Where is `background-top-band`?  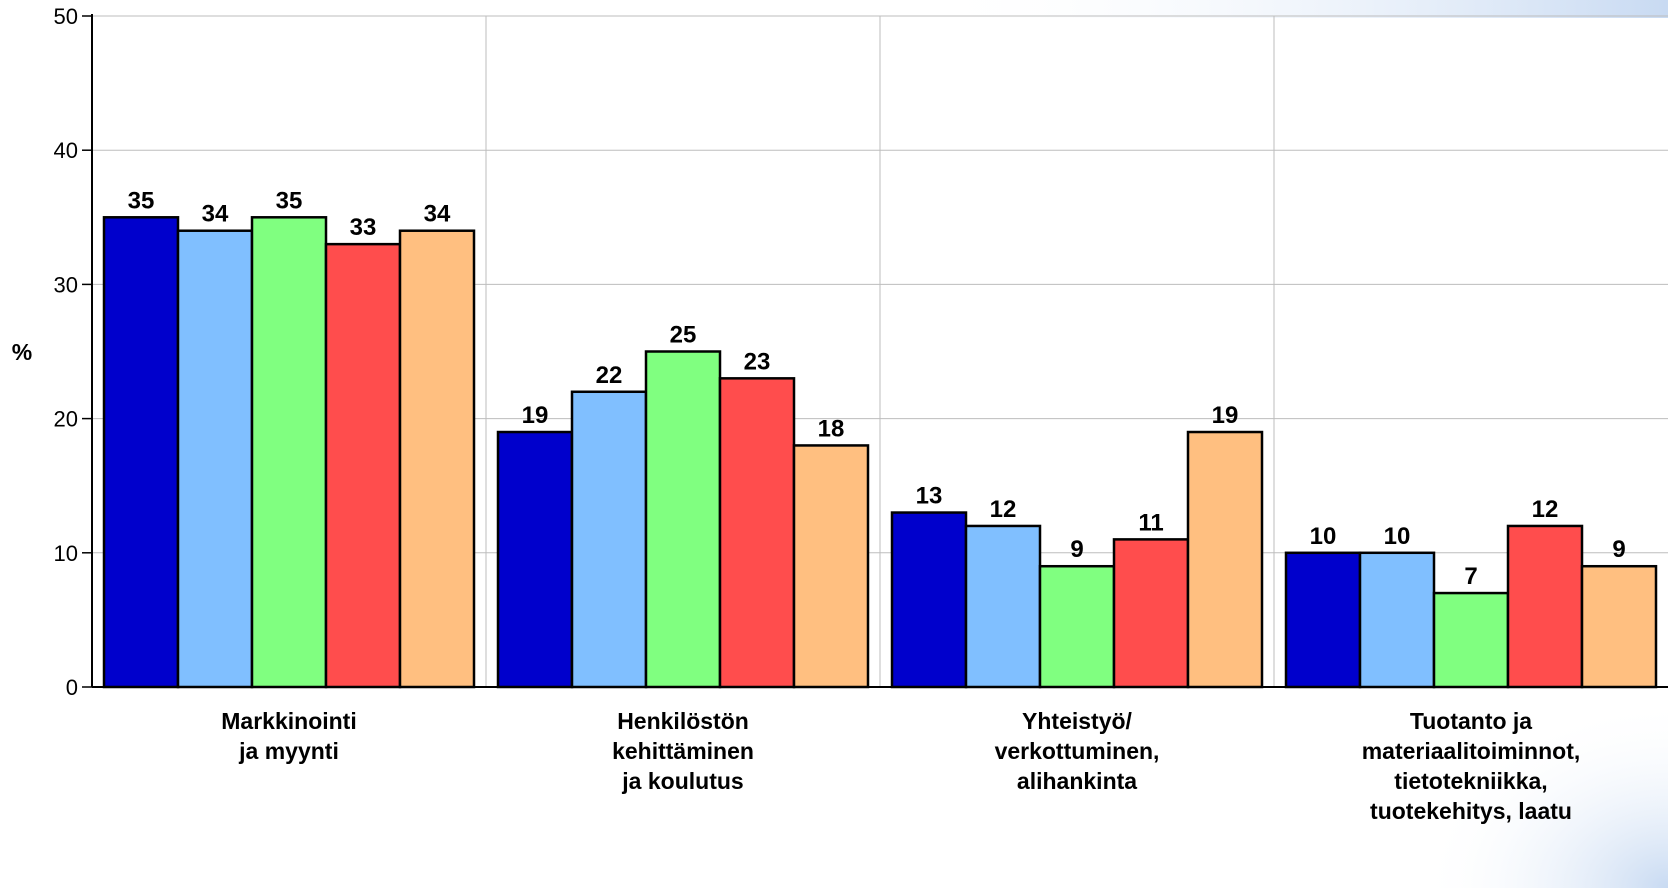 background-top-band is located at coordinates (834, 9).